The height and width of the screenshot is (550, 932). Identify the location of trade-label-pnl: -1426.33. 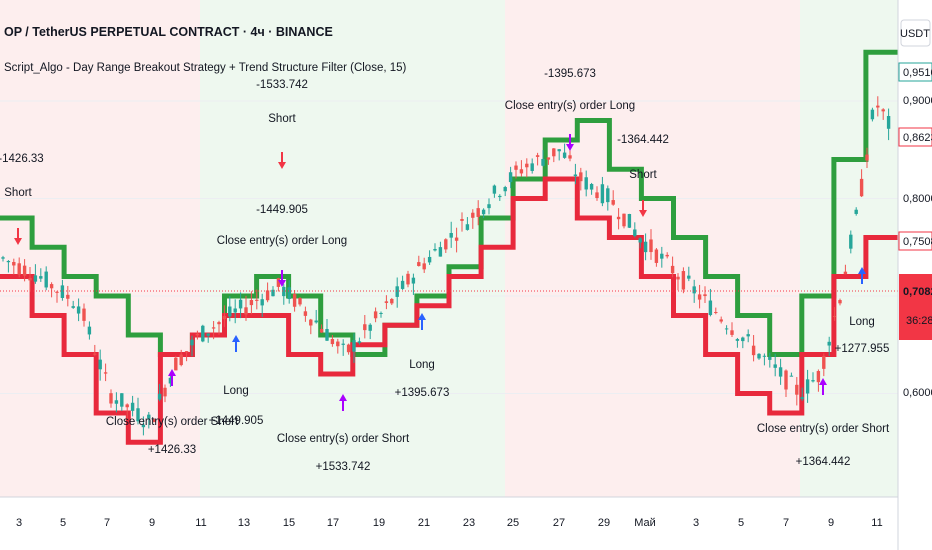
(22, 159).